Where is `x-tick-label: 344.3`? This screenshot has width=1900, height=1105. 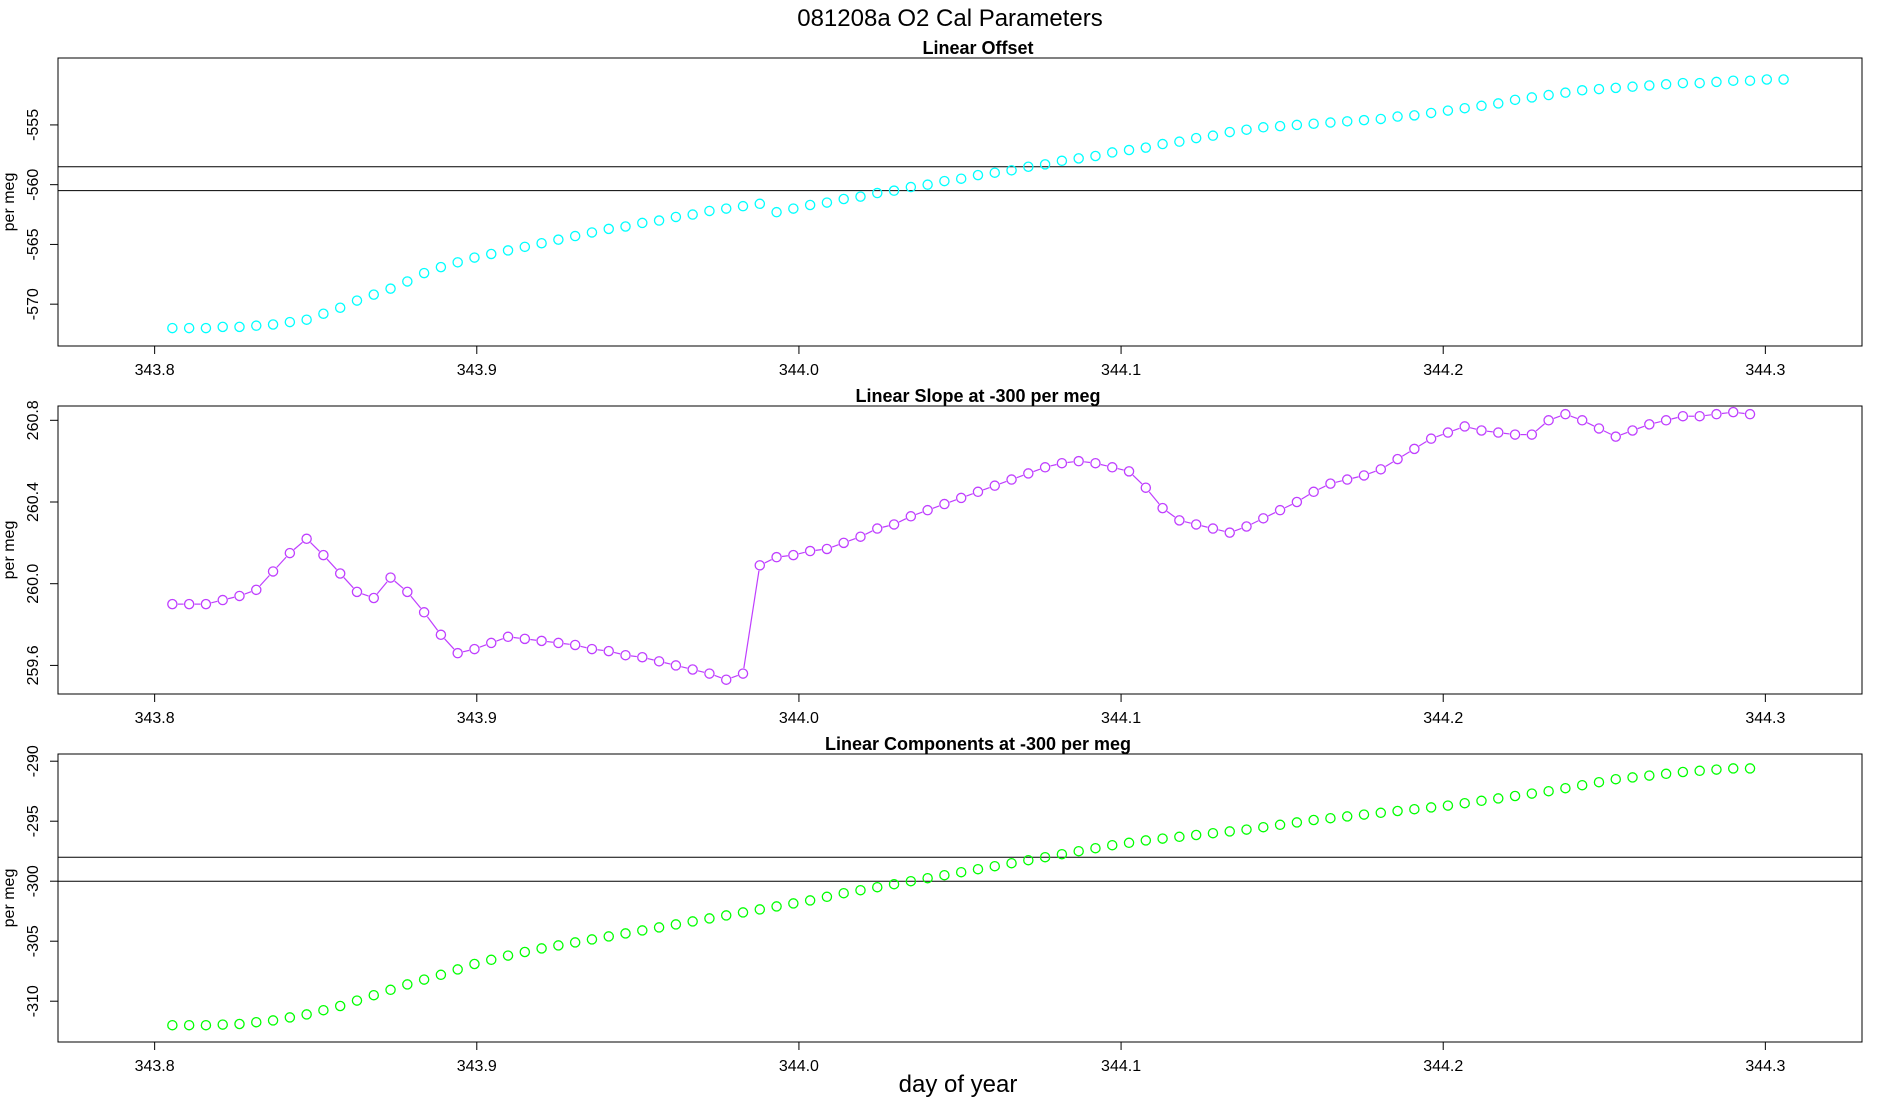
x-tick-label: 344.3 is located at coordinates (1765, 718).